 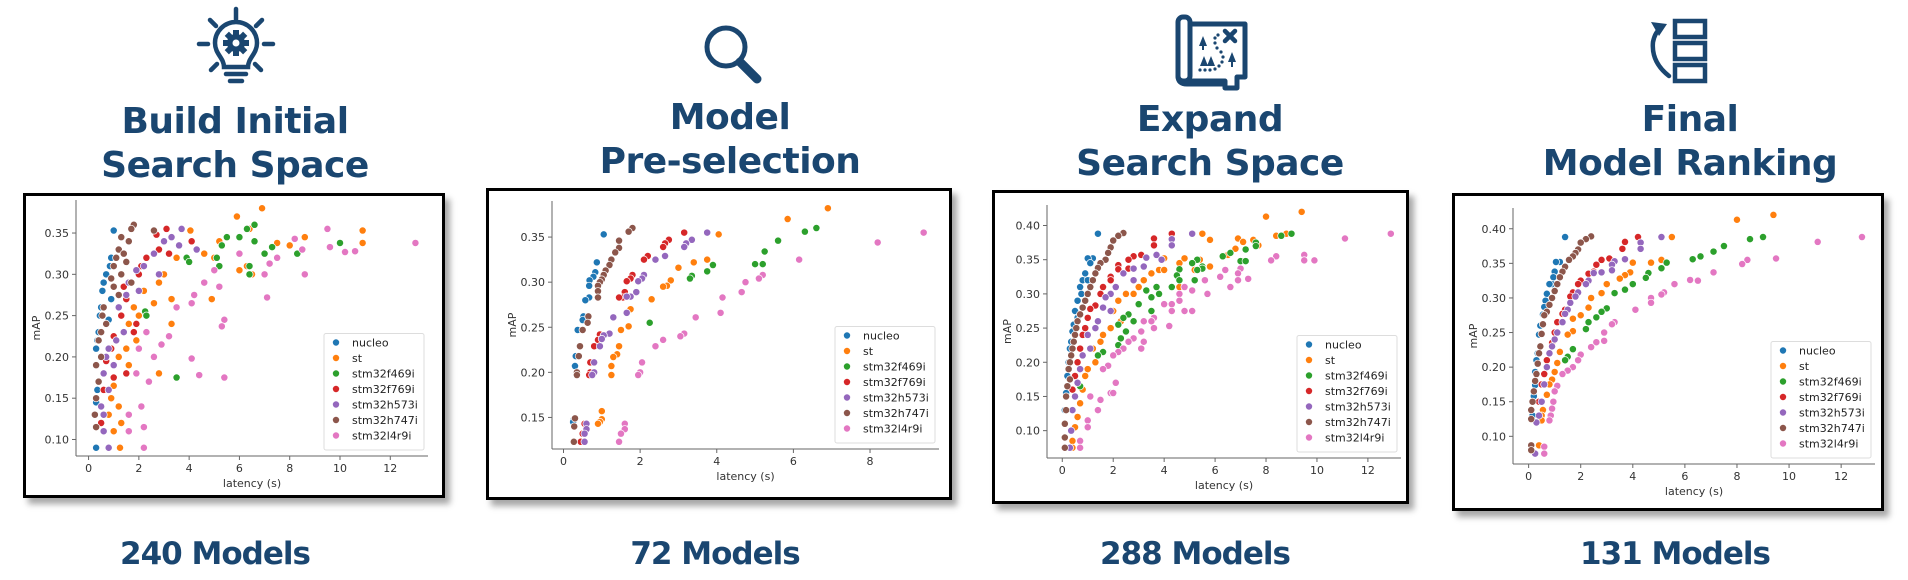 I want to click on title-line-1: Model, so click(x=730, y=117).